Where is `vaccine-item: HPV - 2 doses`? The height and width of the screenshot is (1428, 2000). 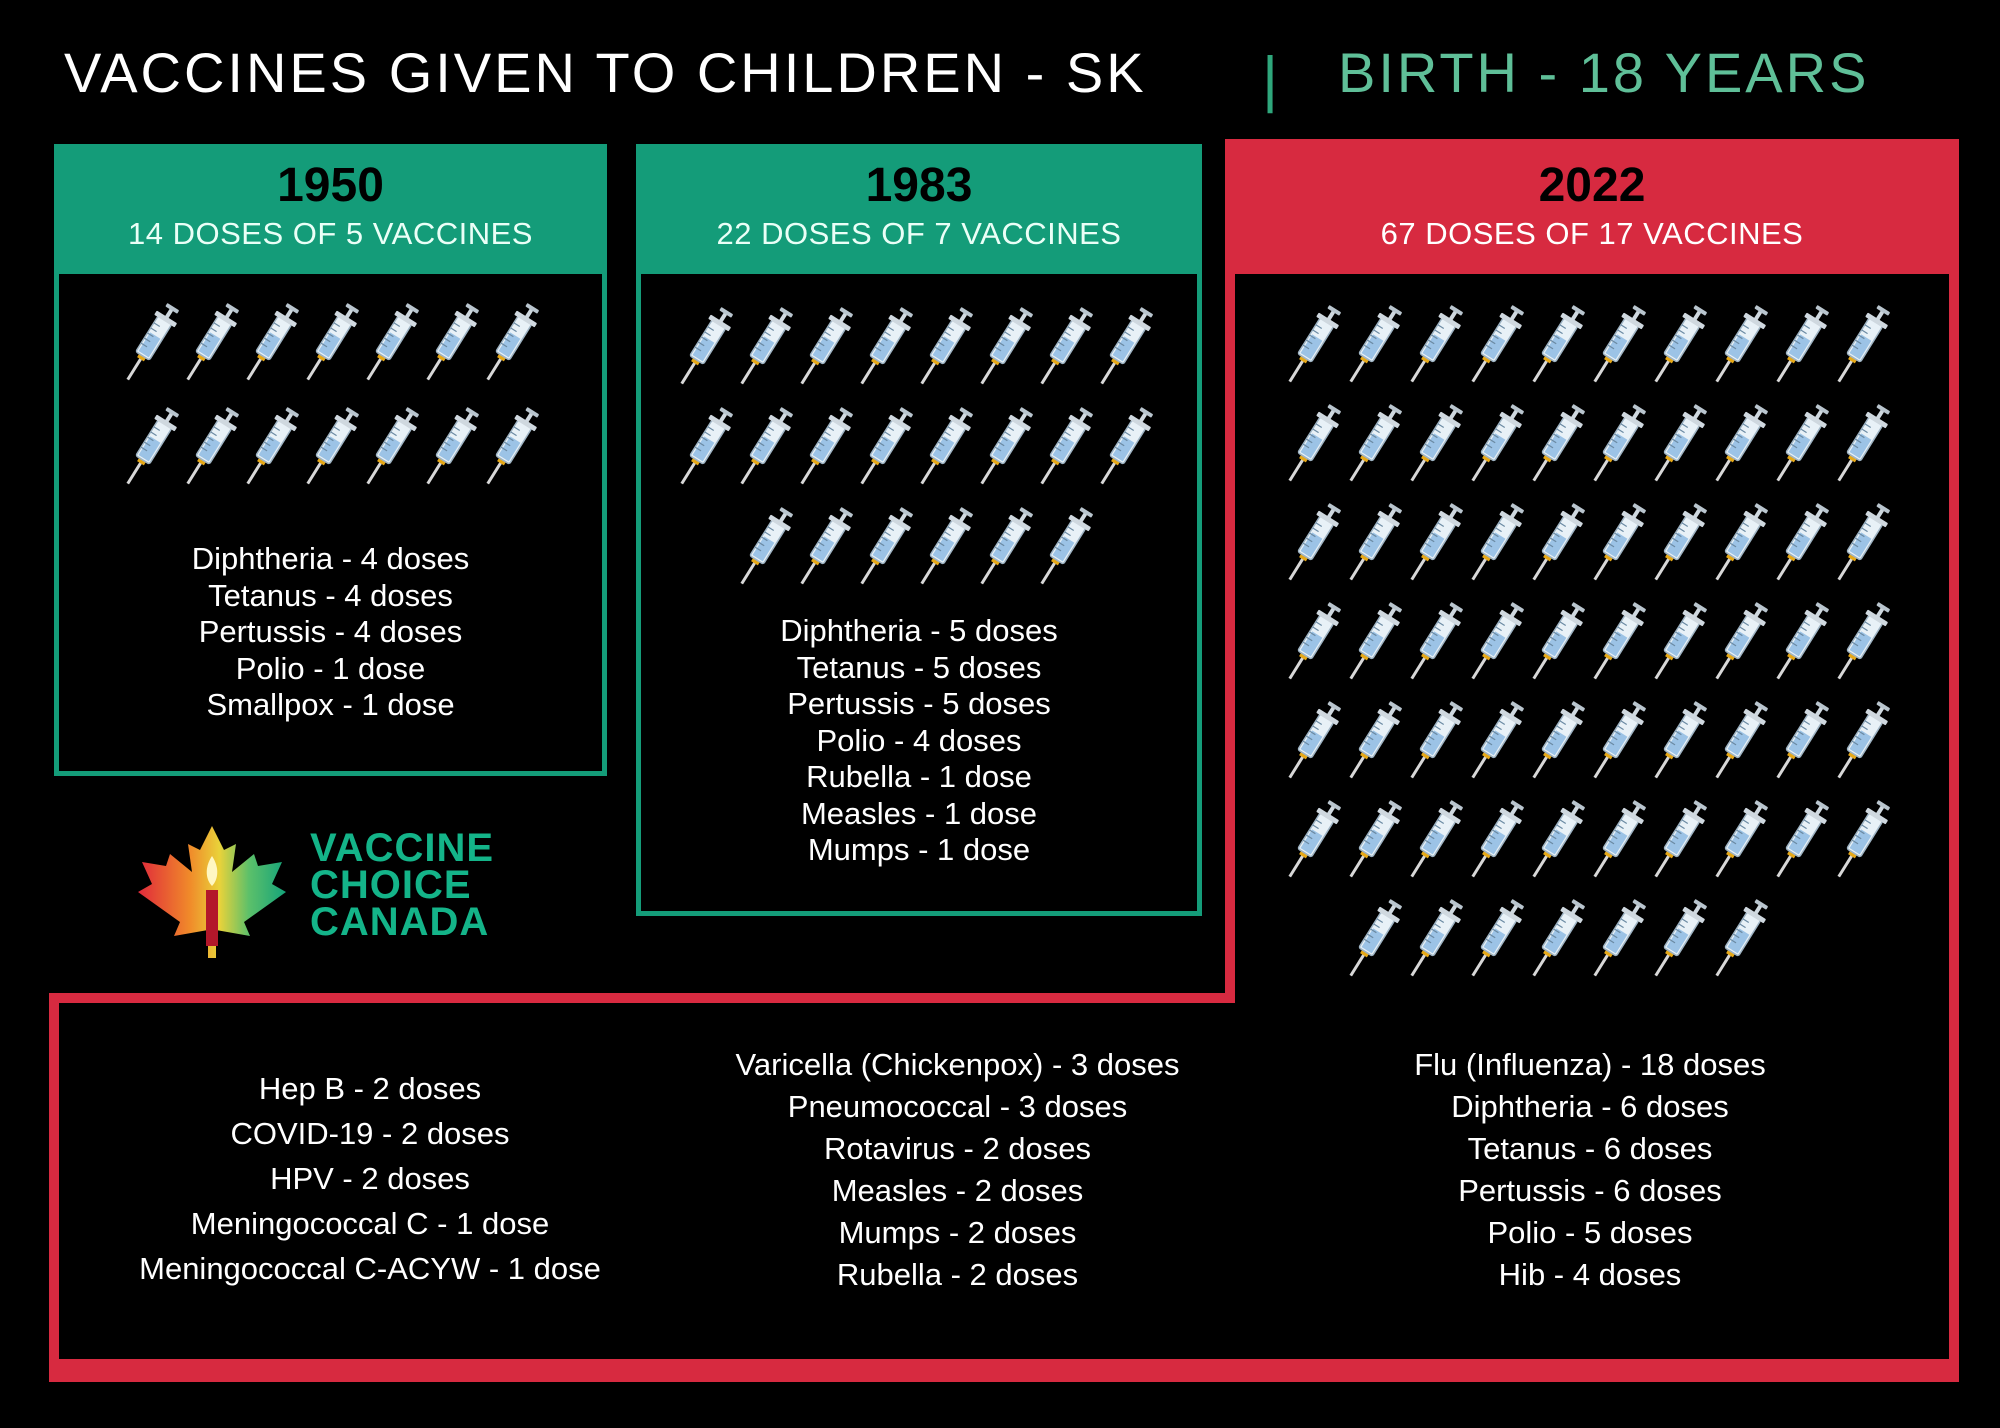
vaccine-item: HPV - 2 doses is located at coordinates (370, 1178).